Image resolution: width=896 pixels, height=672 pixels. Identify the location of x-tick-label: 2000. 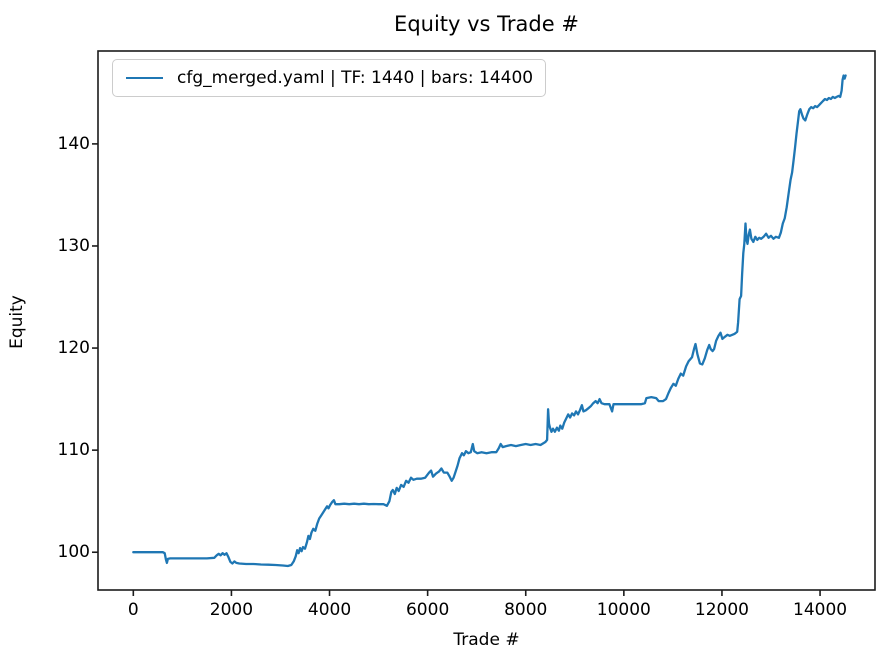
(231, 610).